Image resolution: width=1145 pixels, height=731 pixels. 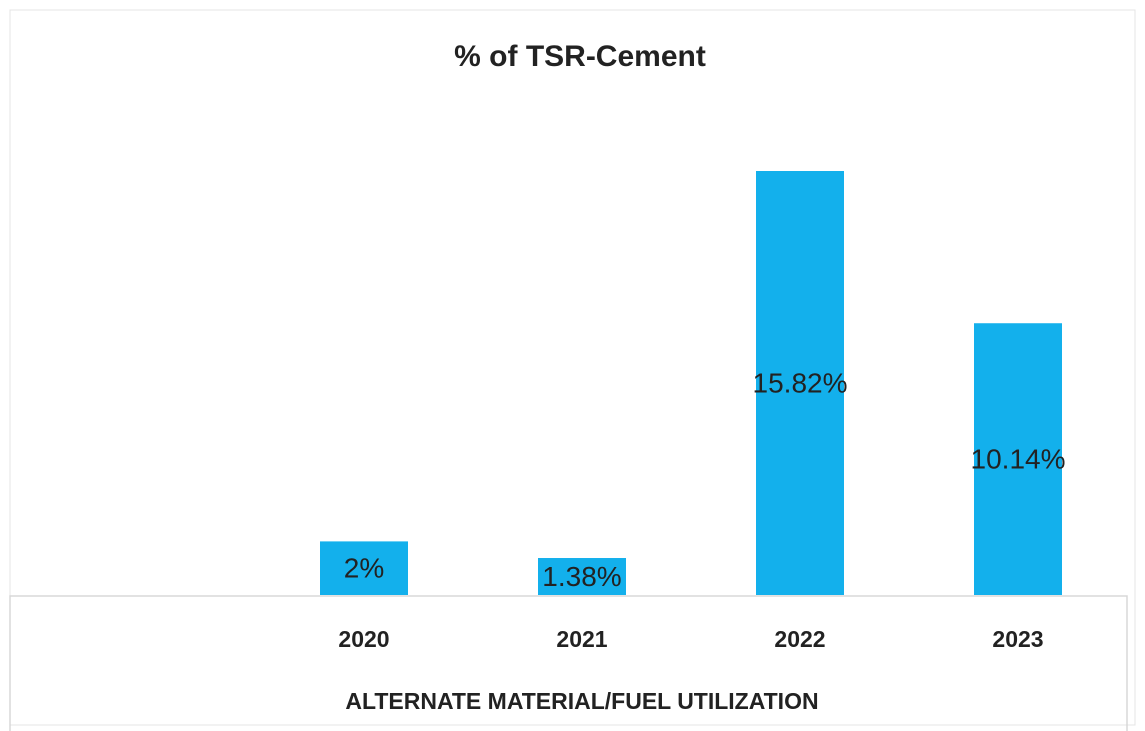 I want to click on x-tick-label: 2023, so click(x=1017, y=639).